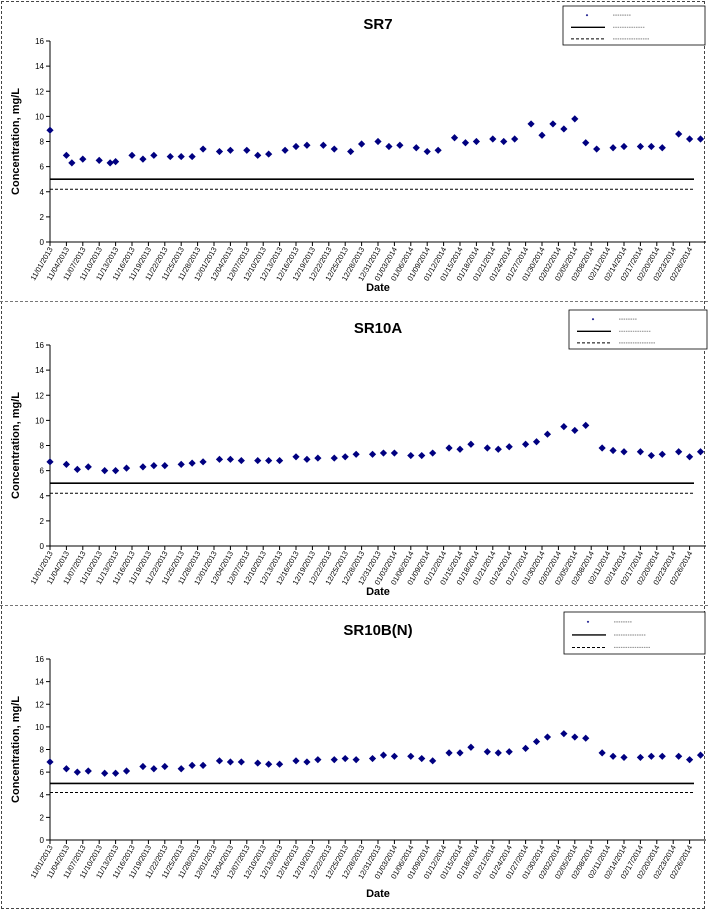  Describe the element at coordinates (377, 630) in the screenshot. I see `chart-title: SR10B(N)` at that location.